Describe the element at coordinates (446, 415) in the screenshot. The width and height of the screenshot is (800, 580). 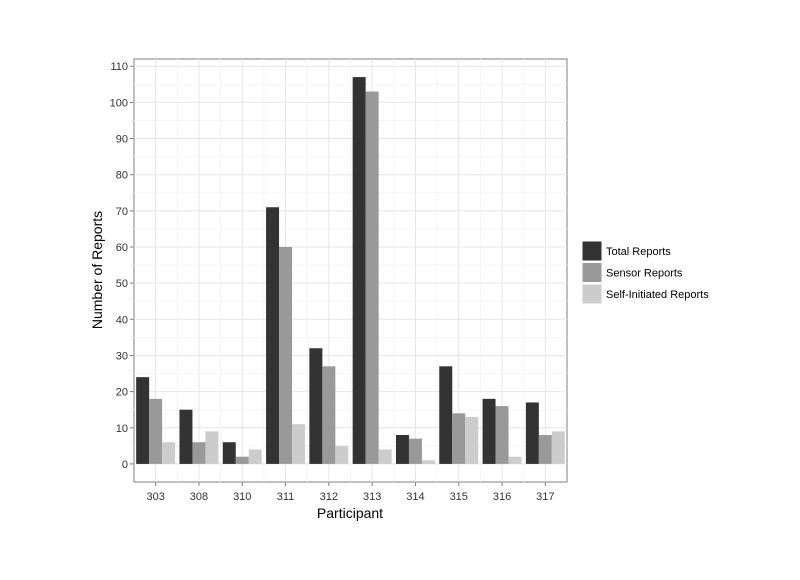
I see `bar-315-total-reports` at that location.